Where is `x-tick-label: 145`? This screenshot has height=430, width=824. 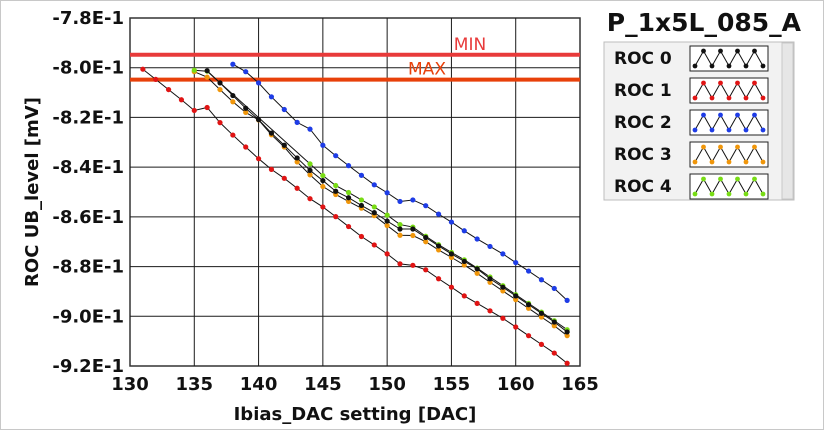
x-tick-label: 145 is located at coordinates (323, 384).